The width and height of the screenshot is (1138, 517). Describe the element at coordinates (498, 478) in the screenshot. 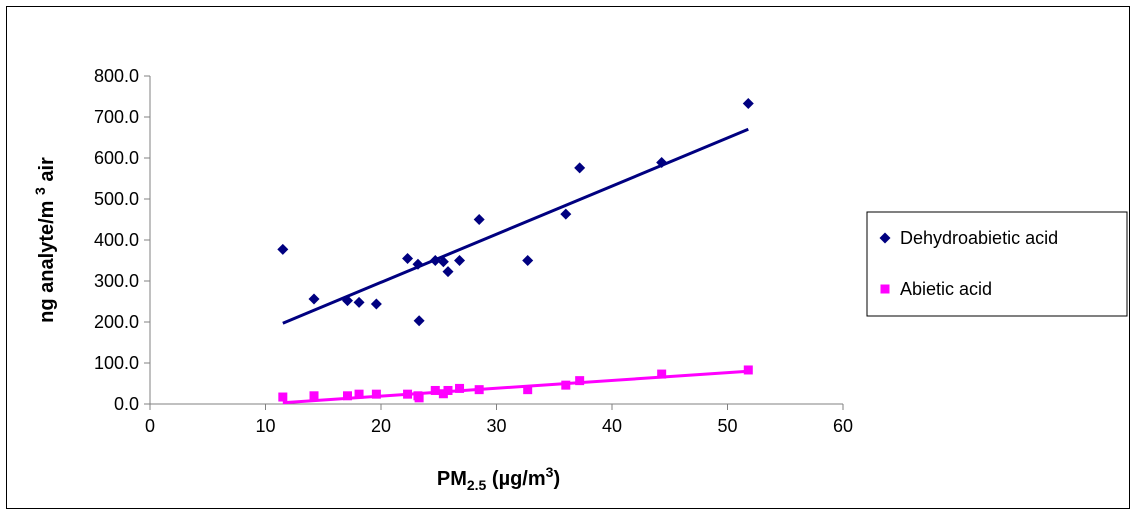

I see `x-axis-title: PM2.5 (µg/m3)` at that location.